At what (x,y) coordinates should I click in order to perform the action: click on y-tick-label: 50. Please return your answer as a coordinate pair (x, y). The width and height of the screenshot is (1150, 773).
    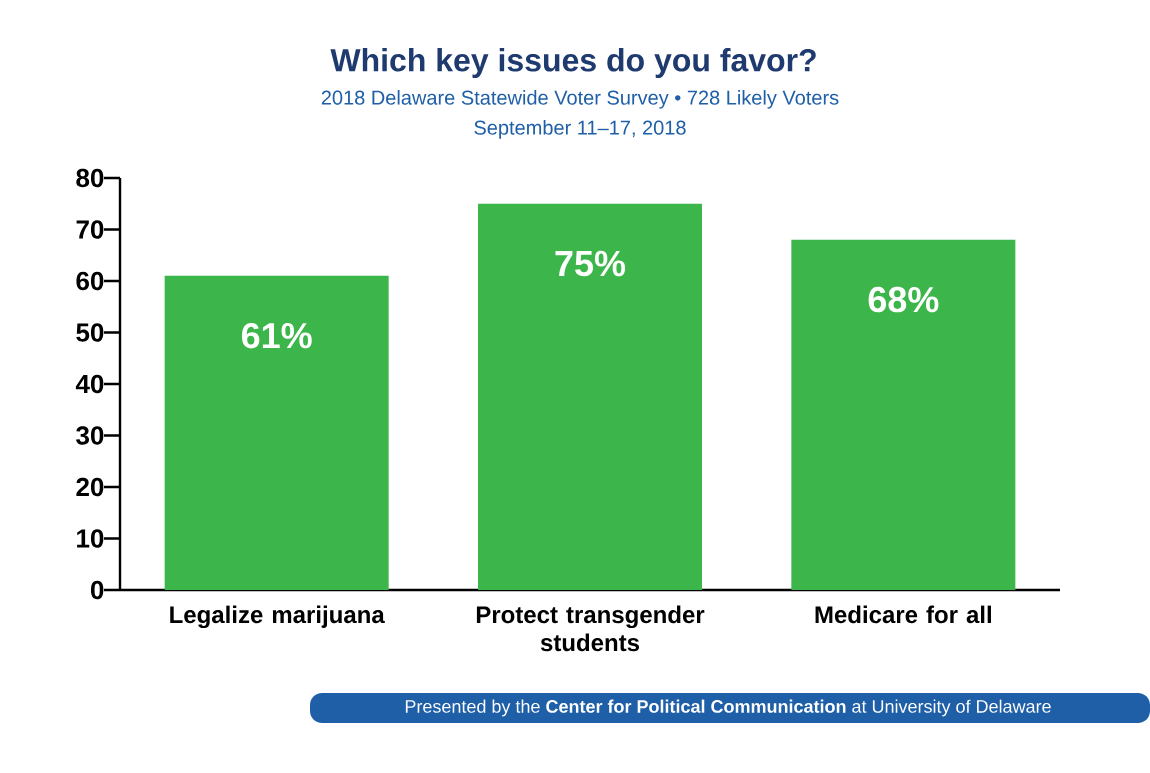
    Looking at the image, I should click on (90, 332).